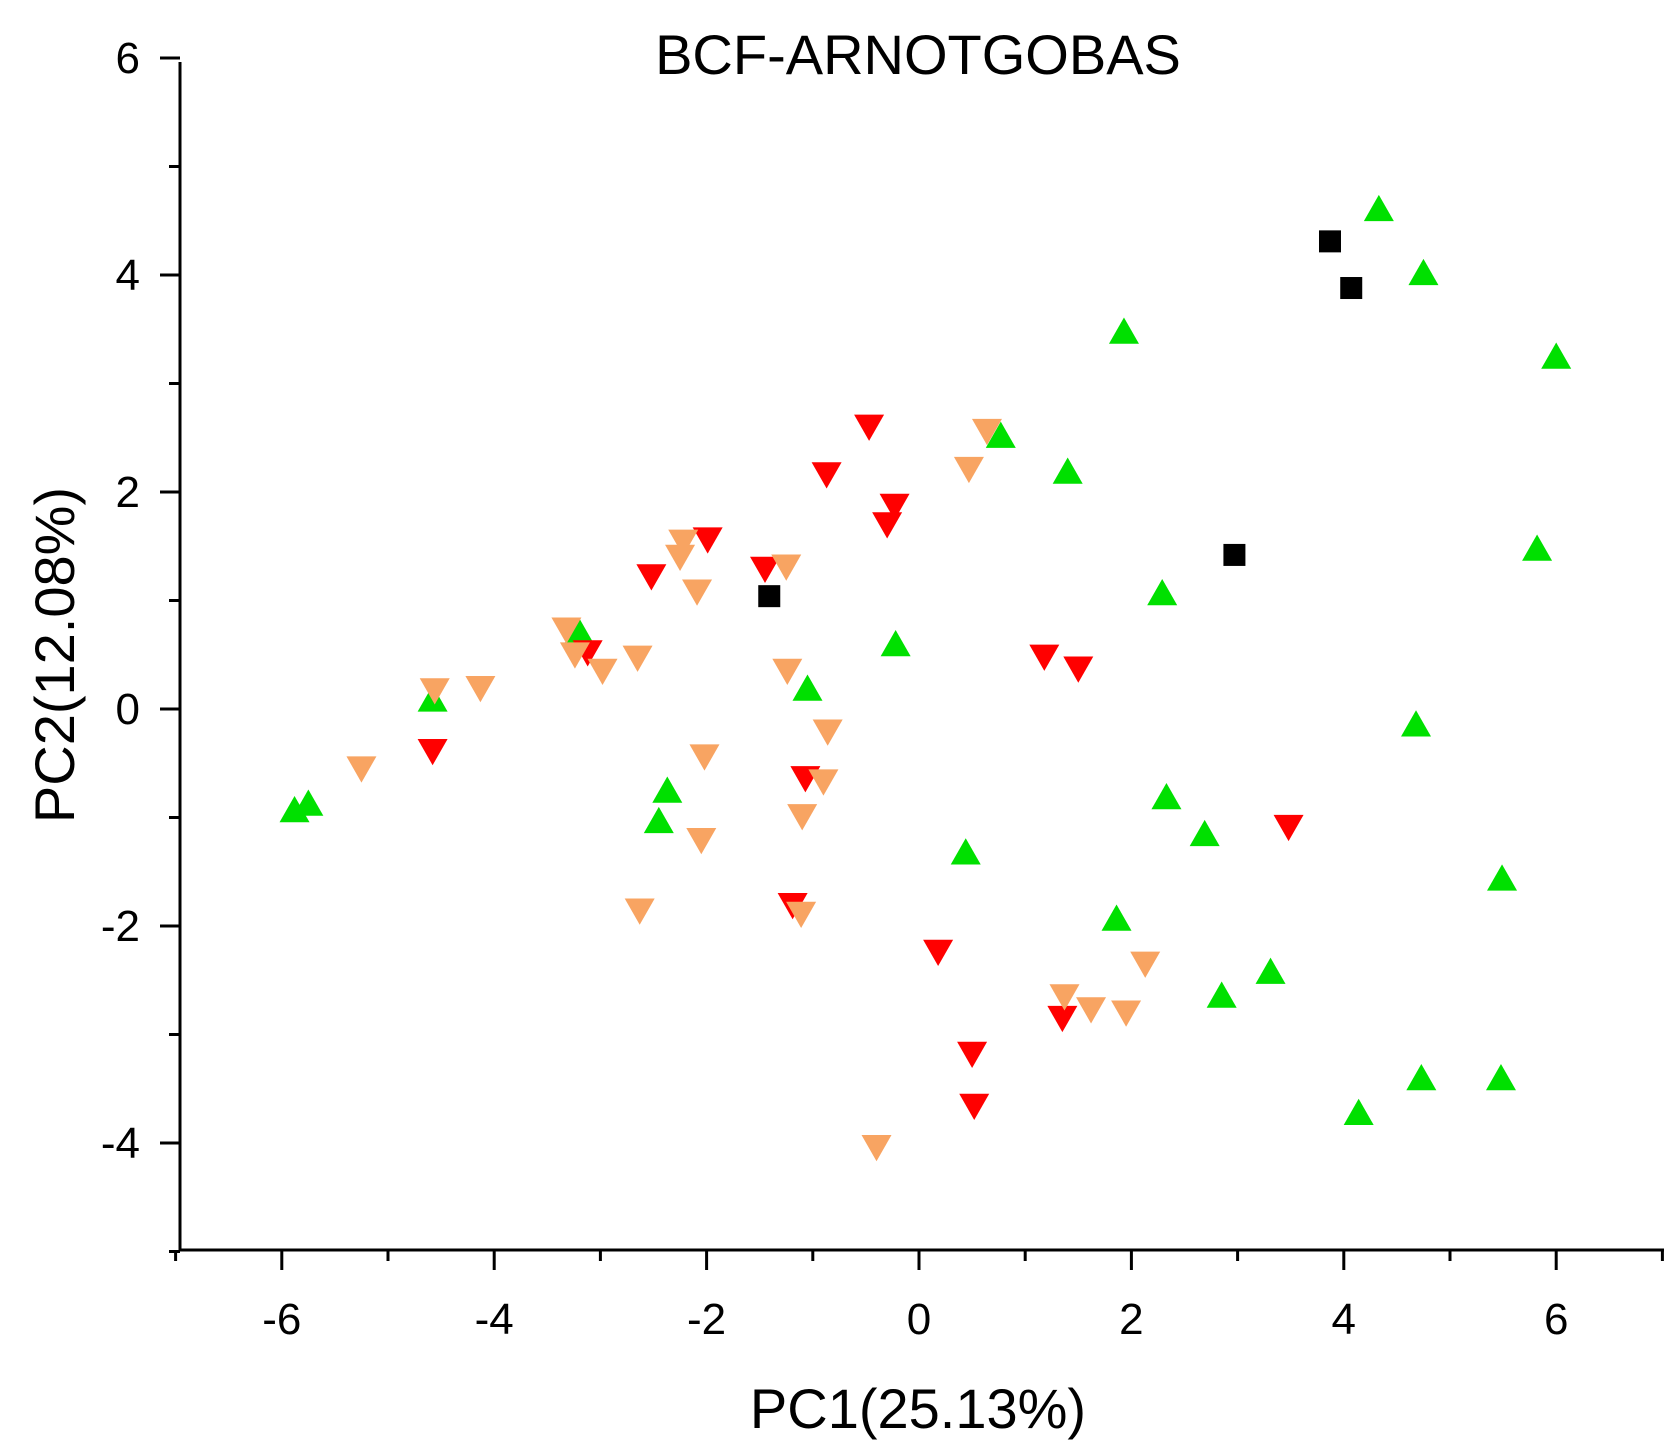  I want to click on x-tick-label: 6, so click(1556, 1319).